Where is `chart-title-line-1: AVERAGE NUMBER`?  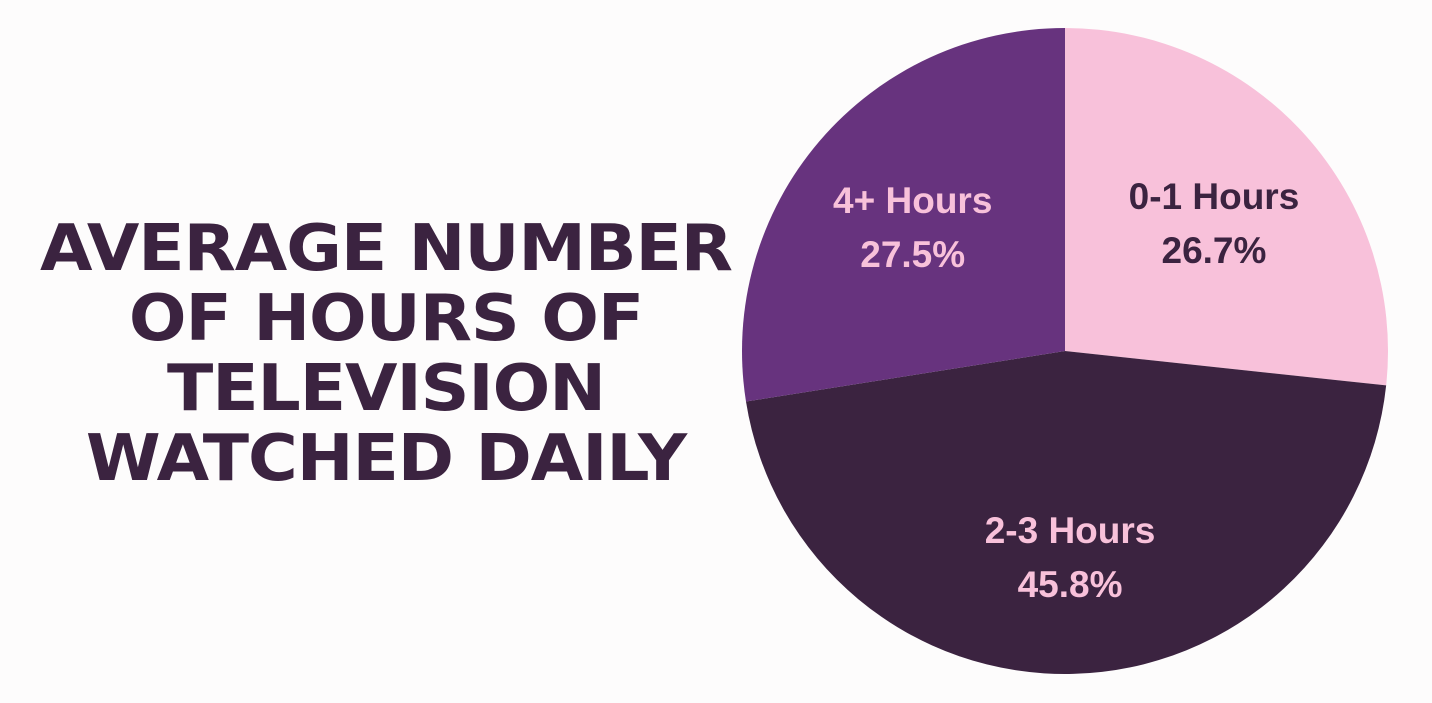 chart-title-line-1: AVERAGE NUMBER is located at coordinates (386, 249).